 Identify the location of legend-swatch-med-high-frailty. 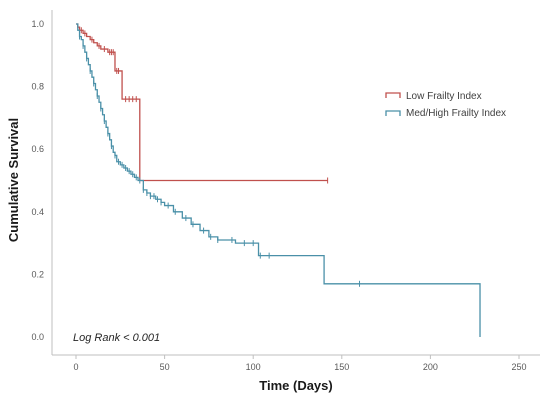
(393, 113).